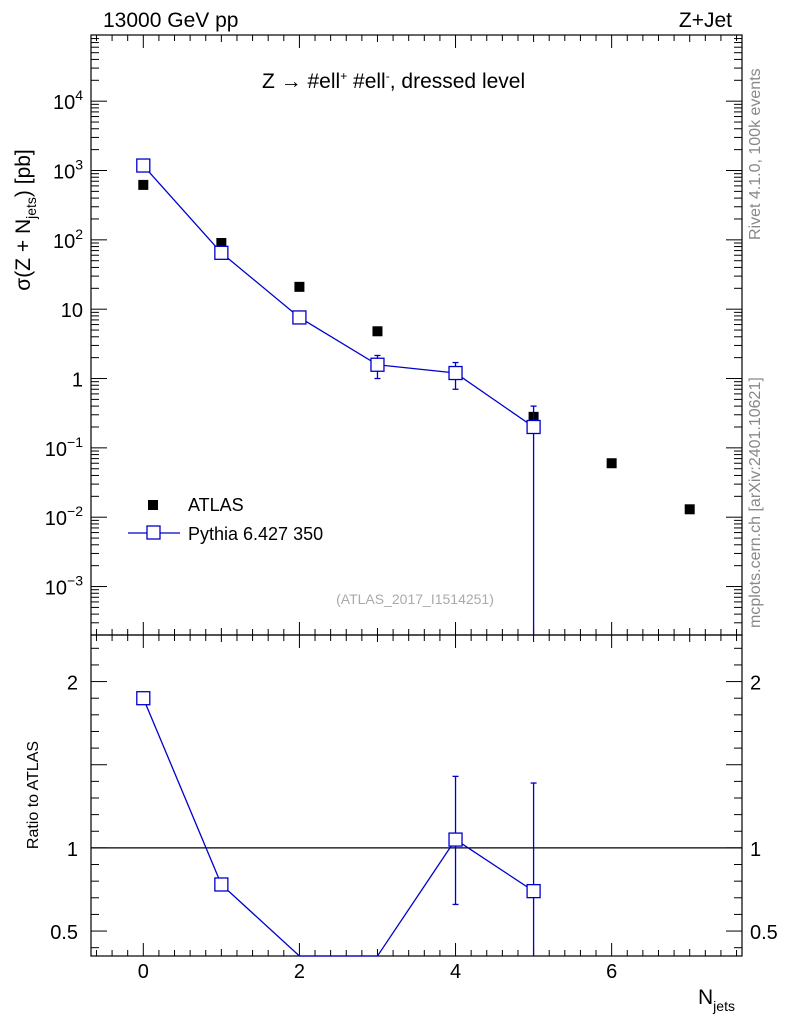  I want to click on x-tick-label: 6, so click(611, 972).